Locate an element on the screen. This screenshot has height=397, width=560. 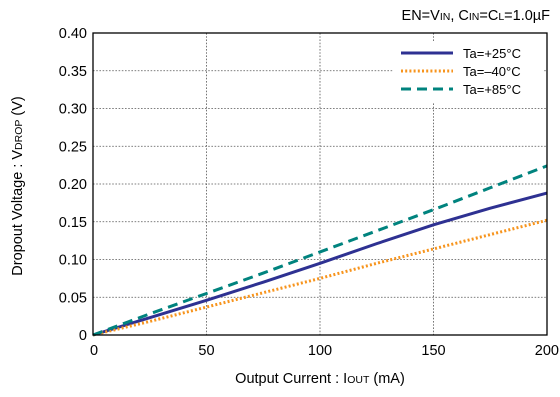
condition-en: EN=V is located at coordinates (420, 16).